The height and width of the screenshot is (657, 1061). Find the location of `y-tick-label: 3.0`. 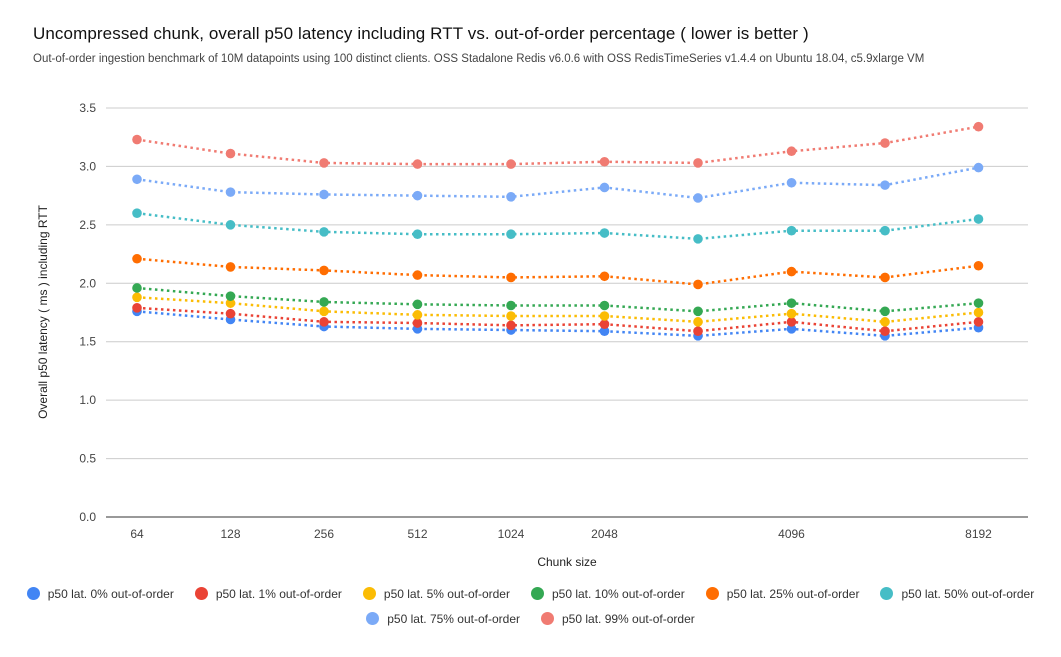

y-tick-label: 3.0 is located at coordinates (87, 166).